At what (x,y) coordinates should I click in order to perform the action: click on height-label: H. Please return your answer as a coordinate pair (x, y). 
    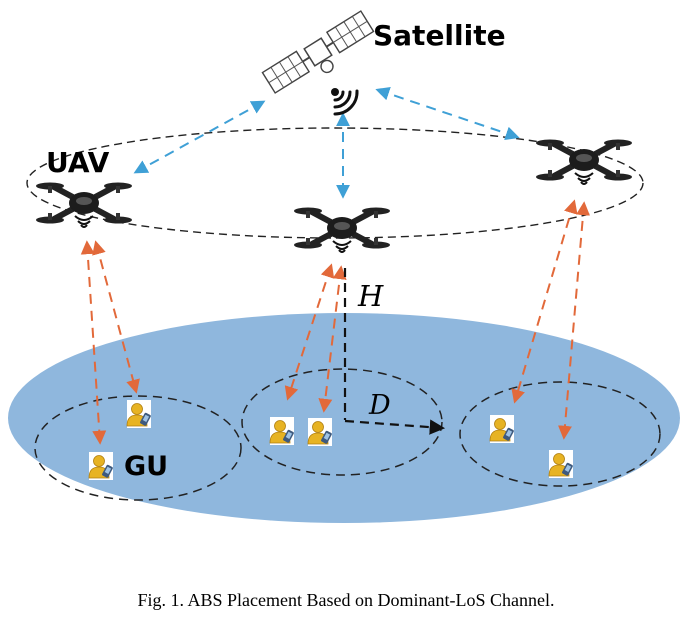
    Looking at the image, I should click on (370, 296).